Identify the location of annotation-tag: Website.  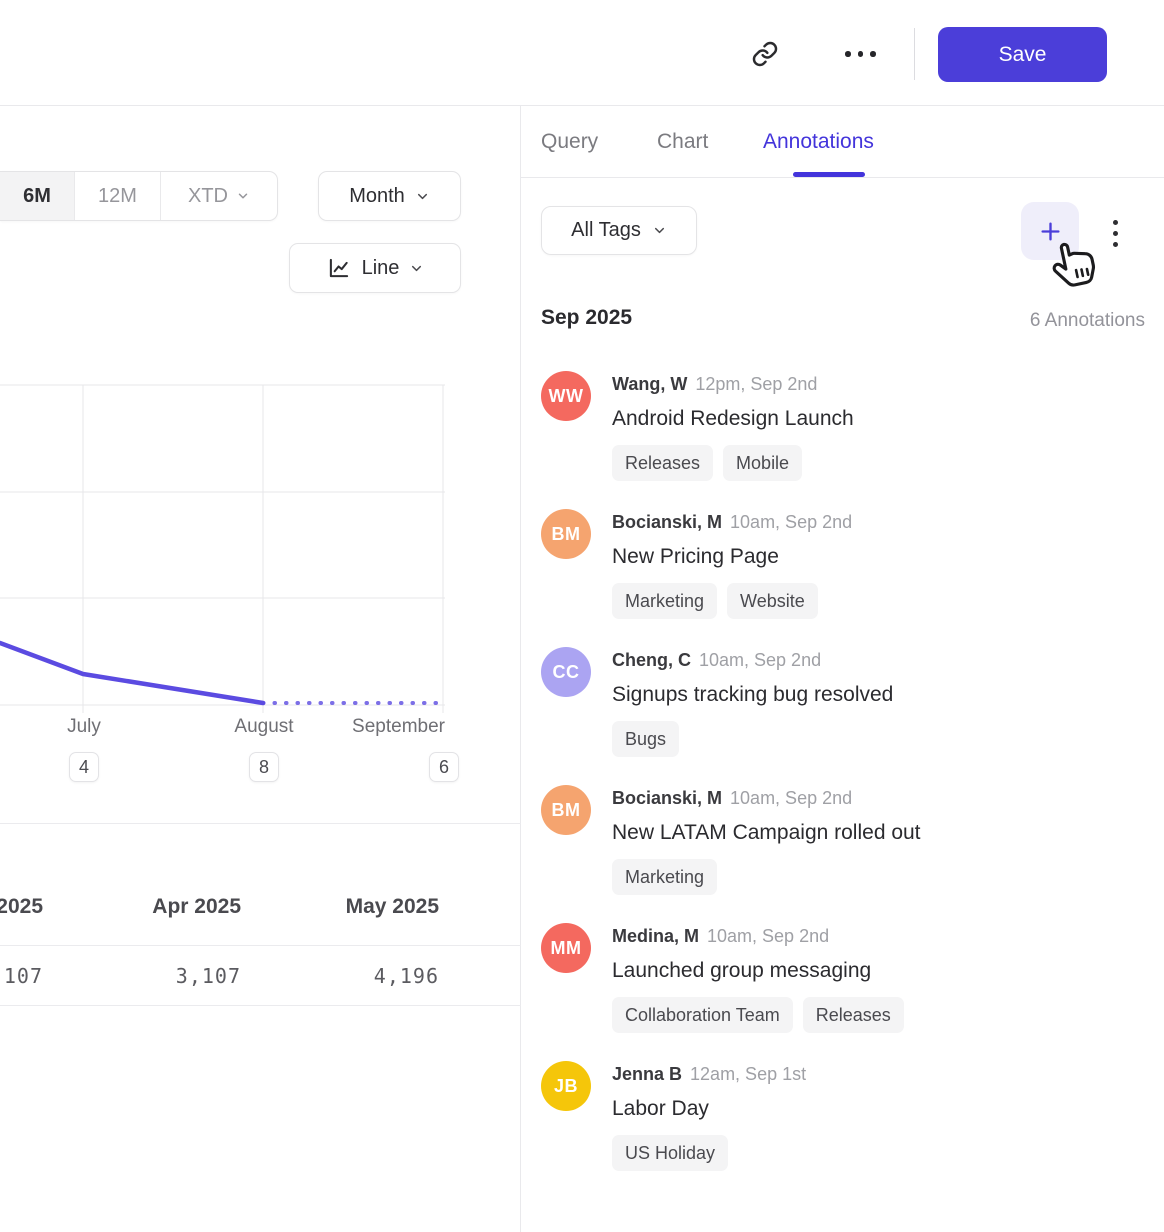
(772, 601).